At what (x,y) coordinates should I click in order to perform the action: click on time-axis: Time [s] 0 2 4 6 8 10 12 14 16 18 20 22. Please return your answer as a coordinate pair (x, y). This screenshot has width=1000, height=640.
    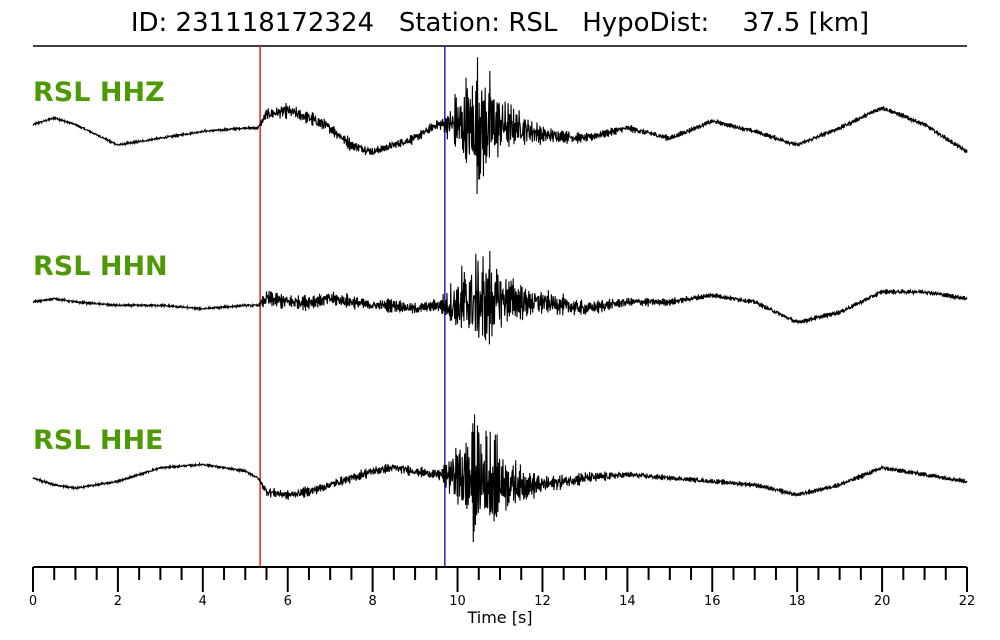
    Looking at the image, I should click on (502, 596).